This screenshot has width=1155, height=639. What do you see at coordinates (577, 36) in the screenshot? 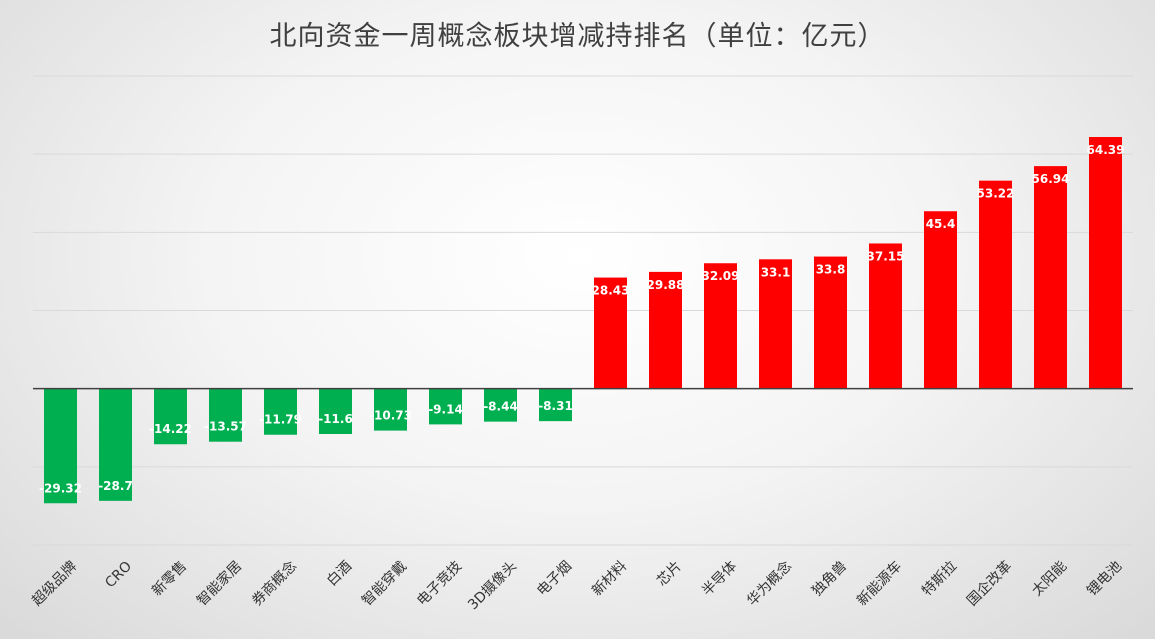
I see `chart-title: 北向资金一周概念板块增减持排名（单位：亿元）` at bounding box center [577, 36].